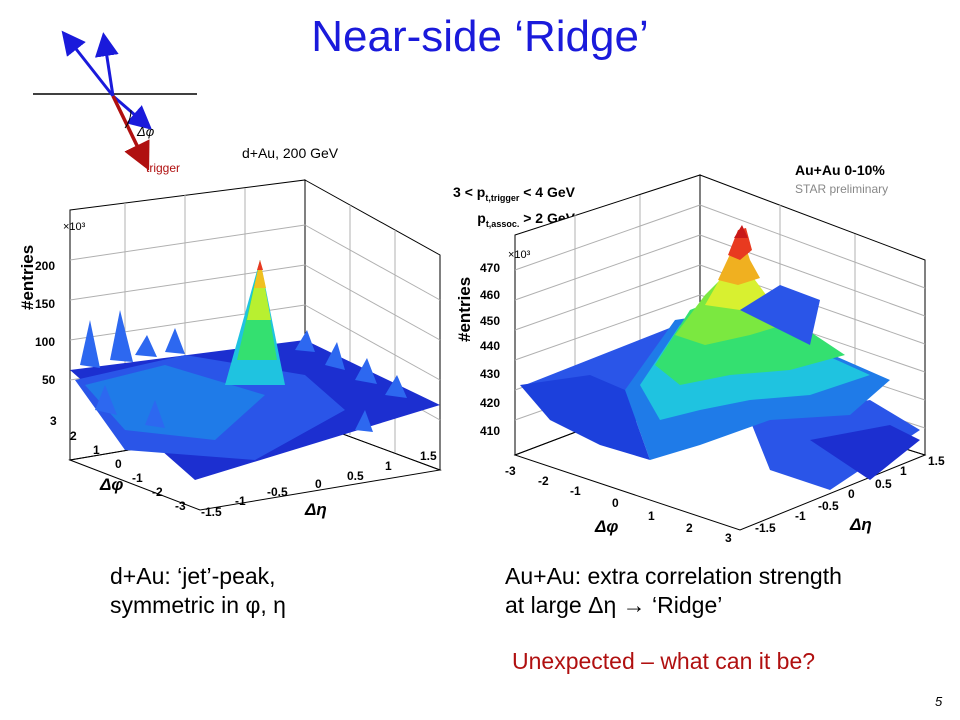  Describe the element at coordinates (198, 590) in the screenshot. I see `dau-caption: d+Au: ‘jet’-peak, symmetric in φ, η` at that location.